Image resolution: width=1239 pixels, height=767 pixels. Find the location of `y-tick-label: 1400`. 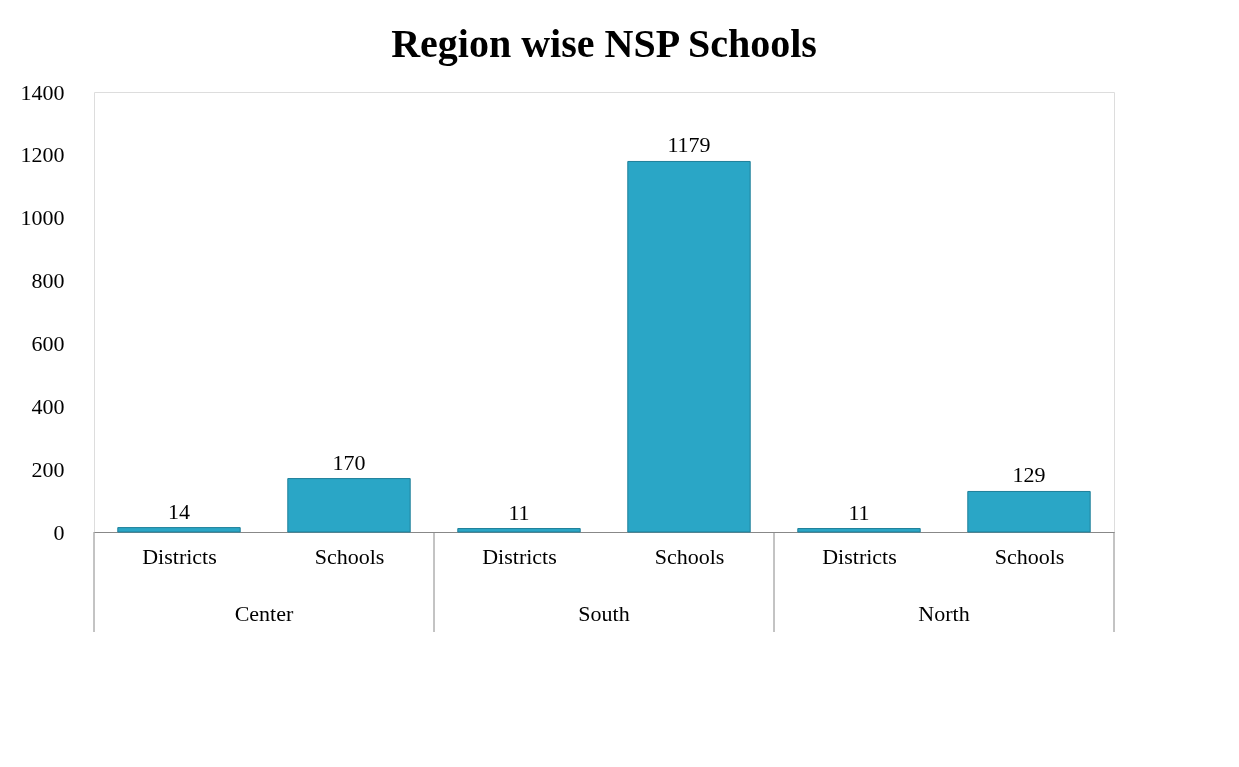

y-tick-label: 1400 is located at coordinates (42, 92).